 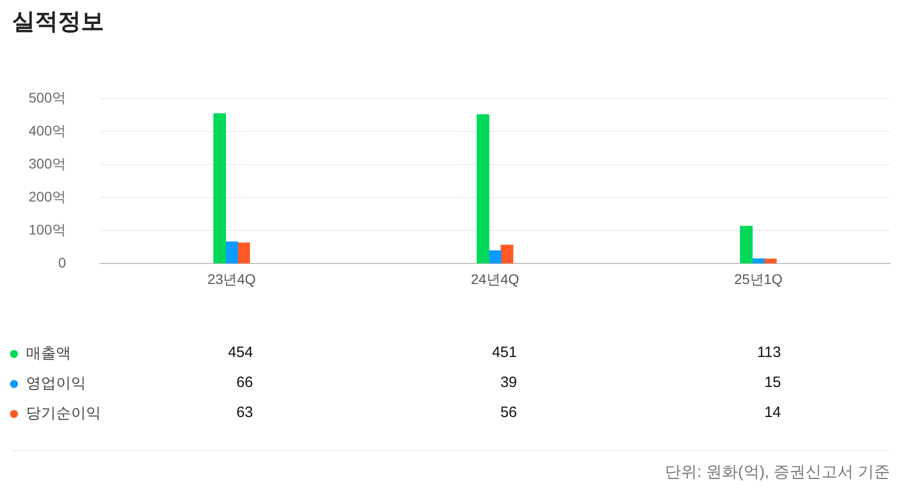 What do you see at coordinates (240, 352) in the screenshot?
I see `data-label: 454` at bounding box center [240, 352].